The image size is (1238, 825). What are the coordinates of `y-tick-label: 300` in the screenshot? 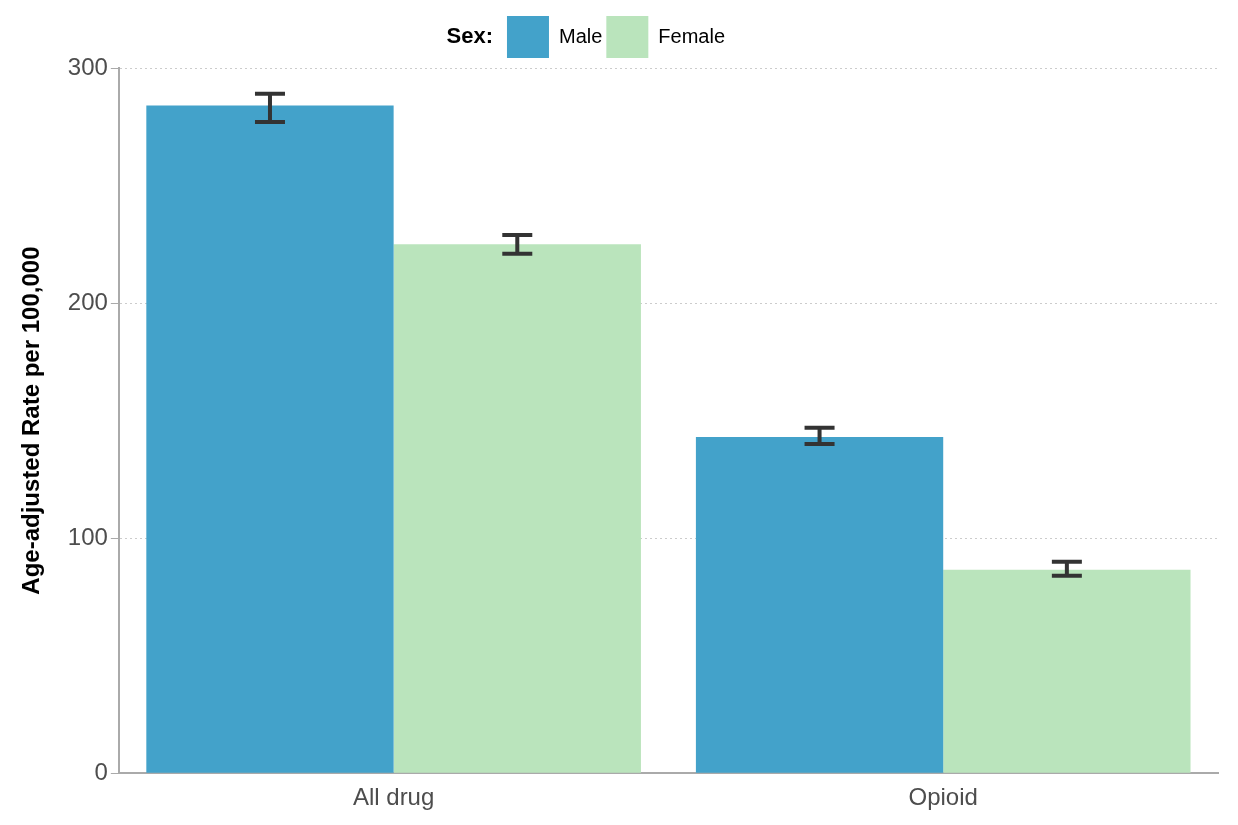 It's located at (87, 66).